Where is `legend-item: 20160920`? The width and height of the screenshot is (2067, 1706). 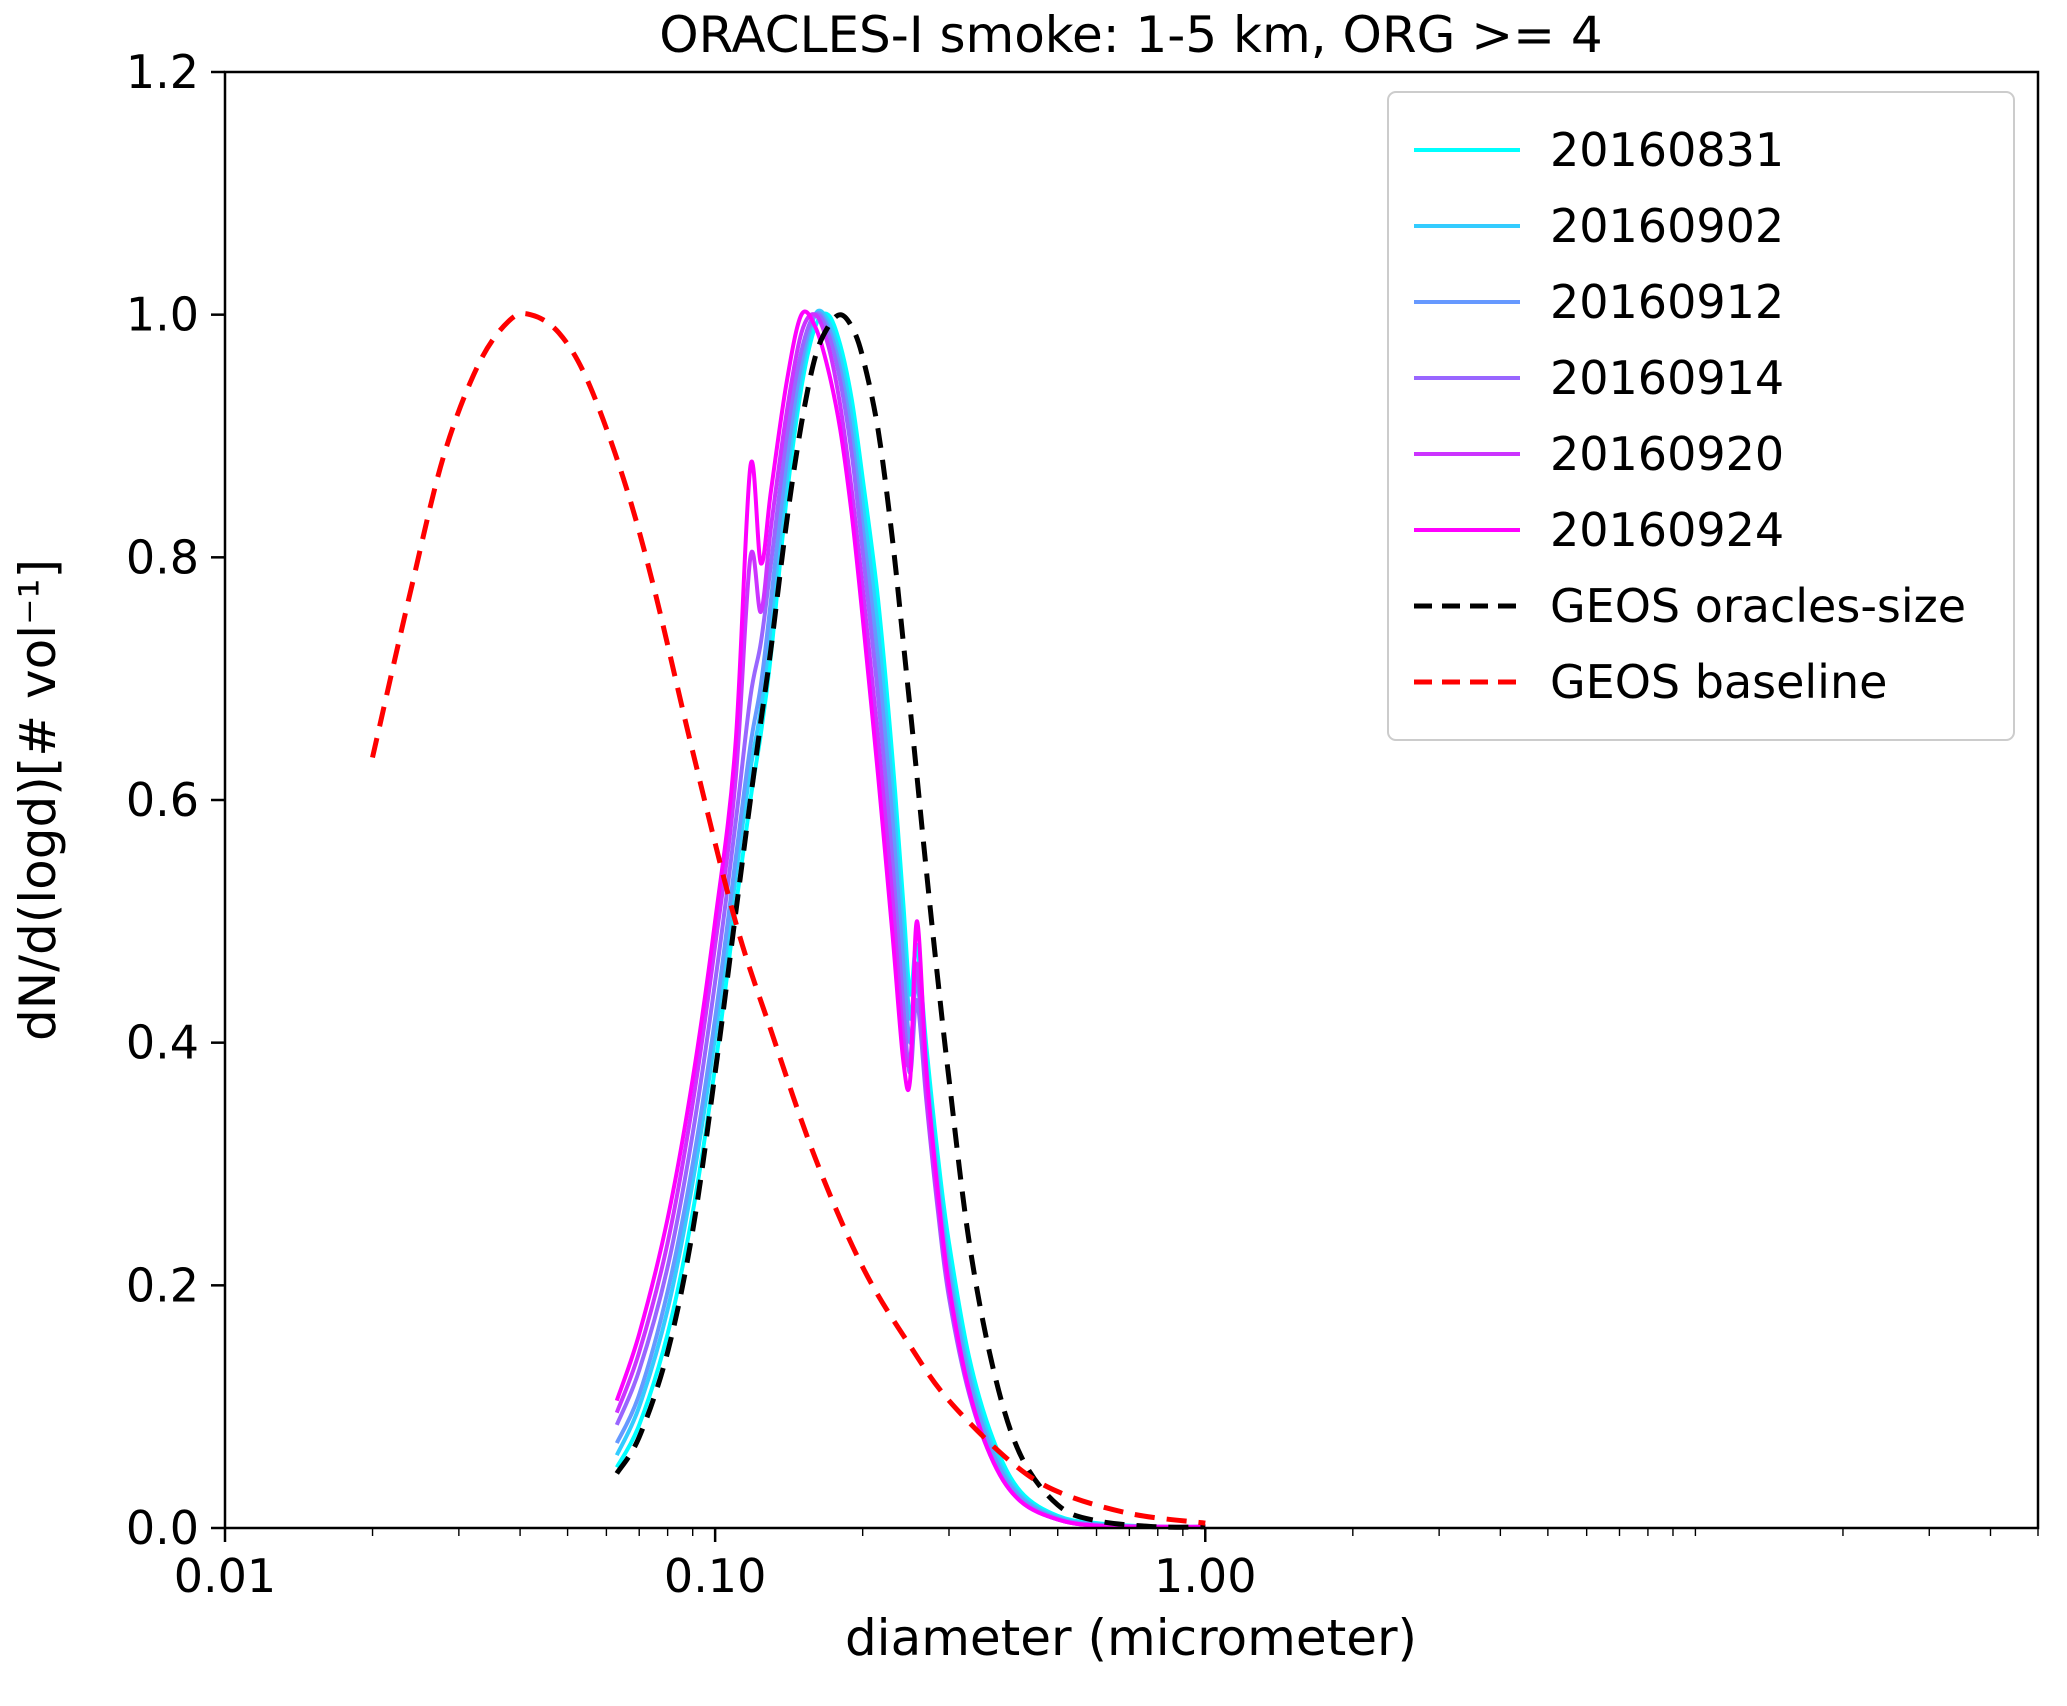 legend-item: 20160920 is located at coordinates (1599, 454).